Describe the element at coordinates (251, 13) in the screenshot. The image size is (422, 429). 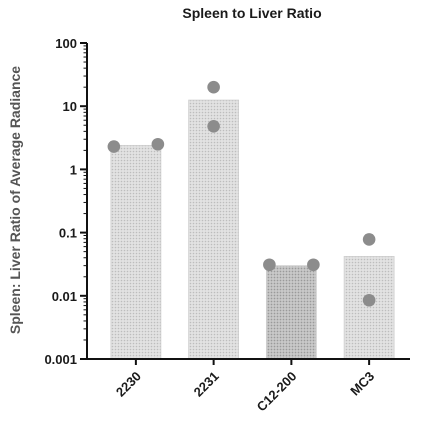
I see `chart-title: Spleen to Liver Ratio` at that location.